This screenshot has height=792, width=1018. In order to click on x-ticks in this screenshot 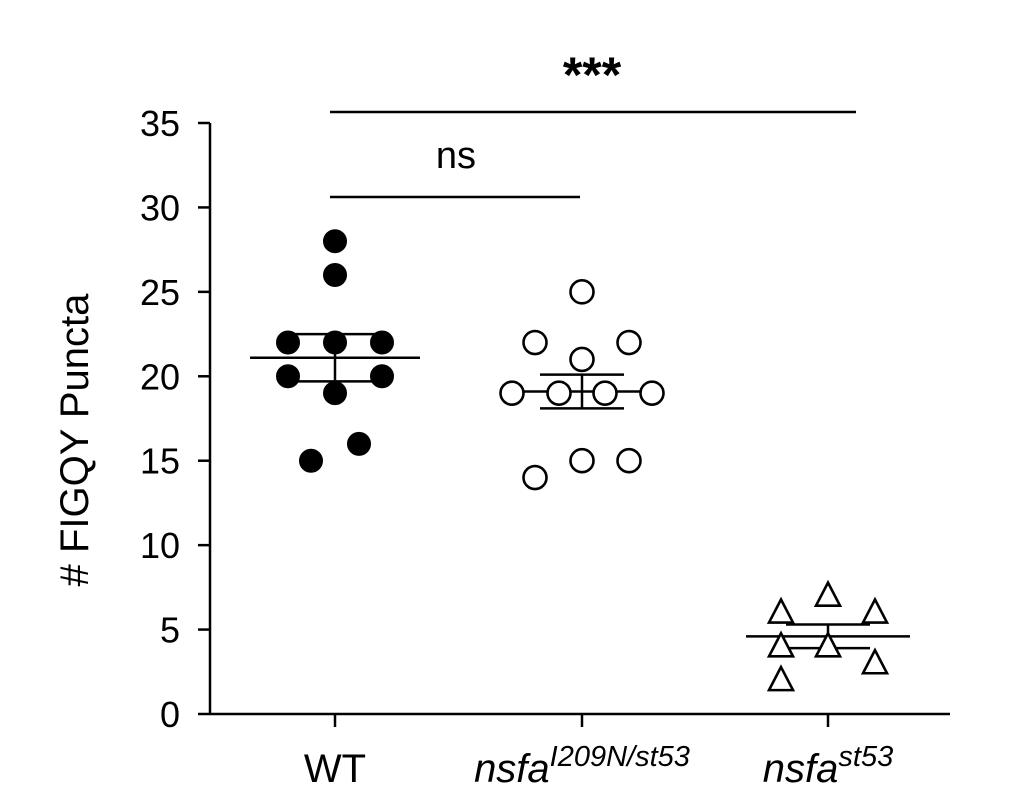, I will do `click(581, 720)`.